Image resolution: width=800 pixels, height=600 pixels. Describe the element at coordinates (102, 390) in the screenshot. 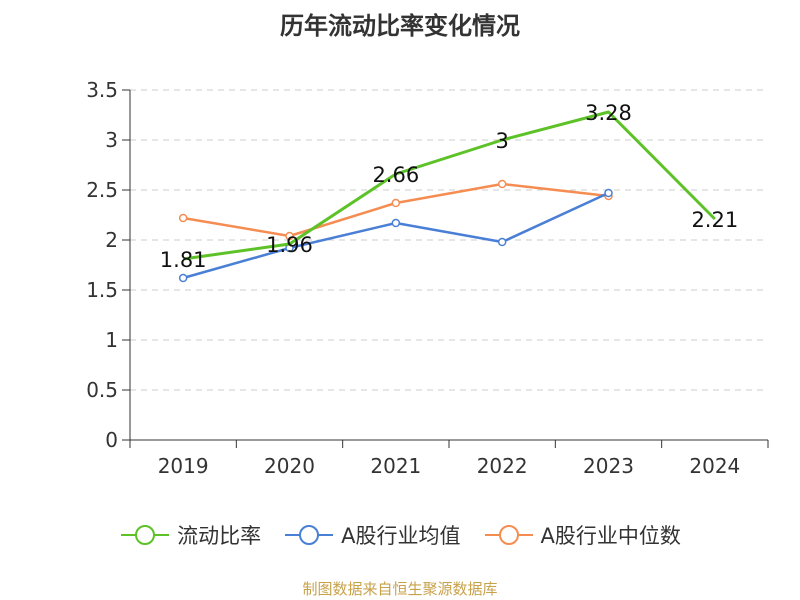

I see `y-tick-label: 0.5` at that location.